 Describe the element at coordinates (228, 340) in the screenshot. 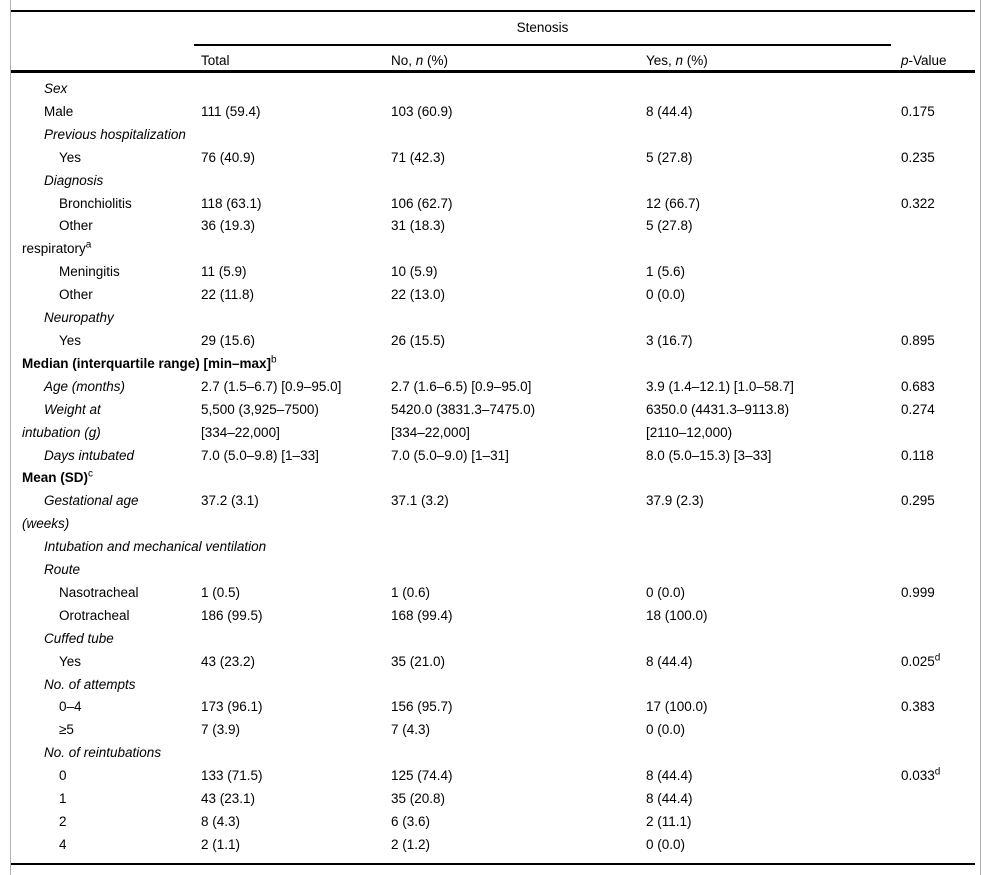

I see `cell-total: 29 (15.6)` at that location.